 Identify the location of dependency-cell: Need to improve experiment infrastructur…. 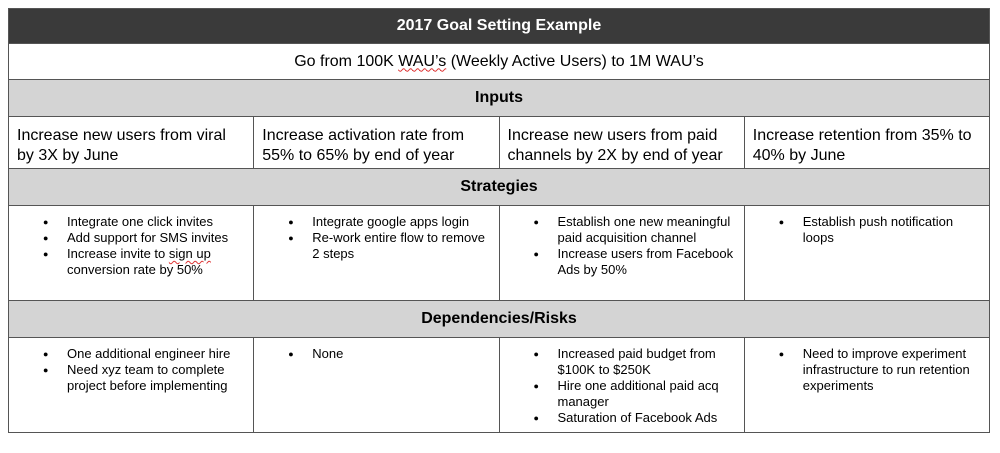
(867, 385).